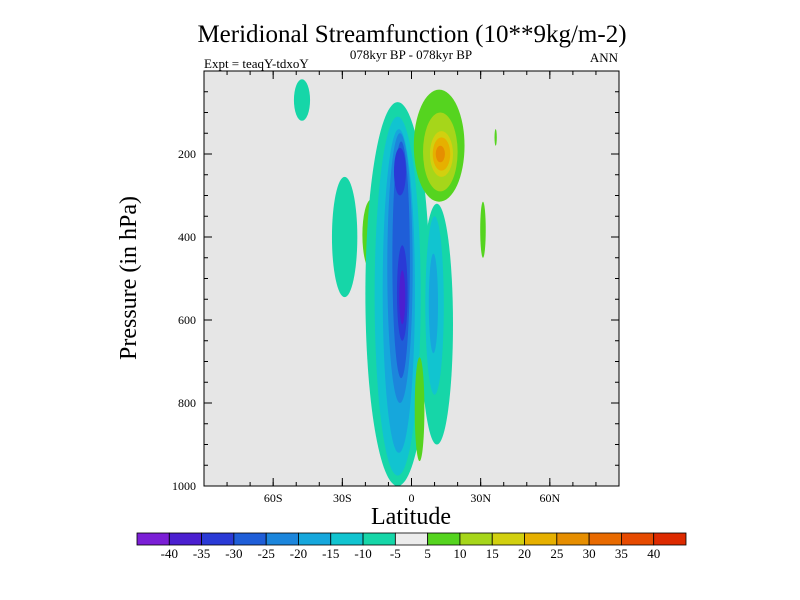 Image resolution: width=800 pixels, height=600 pixels. What do you see at coordinates (433, 303) in the screenshot?
I see `weak-negative-column-core` at bounding box center [433, 303].